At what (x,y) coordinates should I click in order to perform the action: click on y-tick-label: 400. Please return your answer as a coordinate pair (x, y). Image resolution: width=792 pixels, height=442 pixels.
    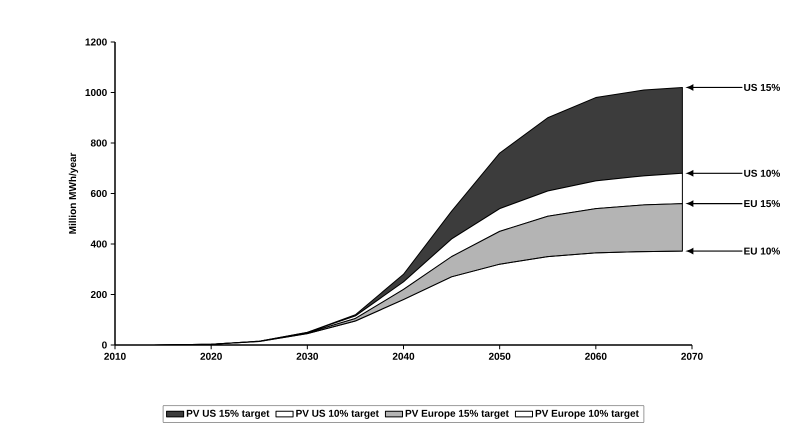
    Looking at the image, I should click on (98, 244).